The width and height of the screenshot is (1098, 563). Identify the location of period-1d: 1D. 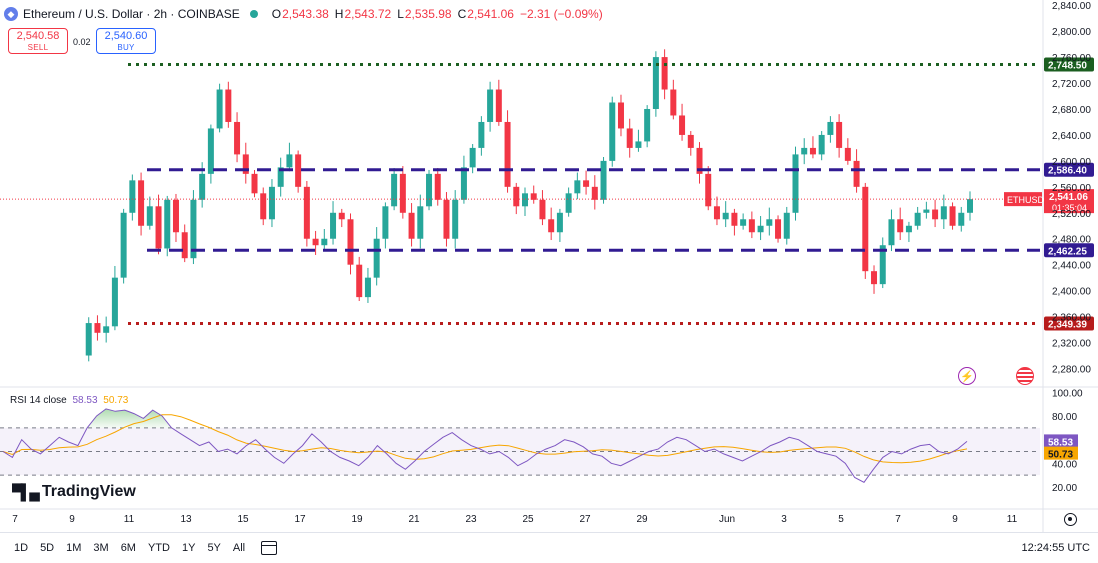
(21, 548).